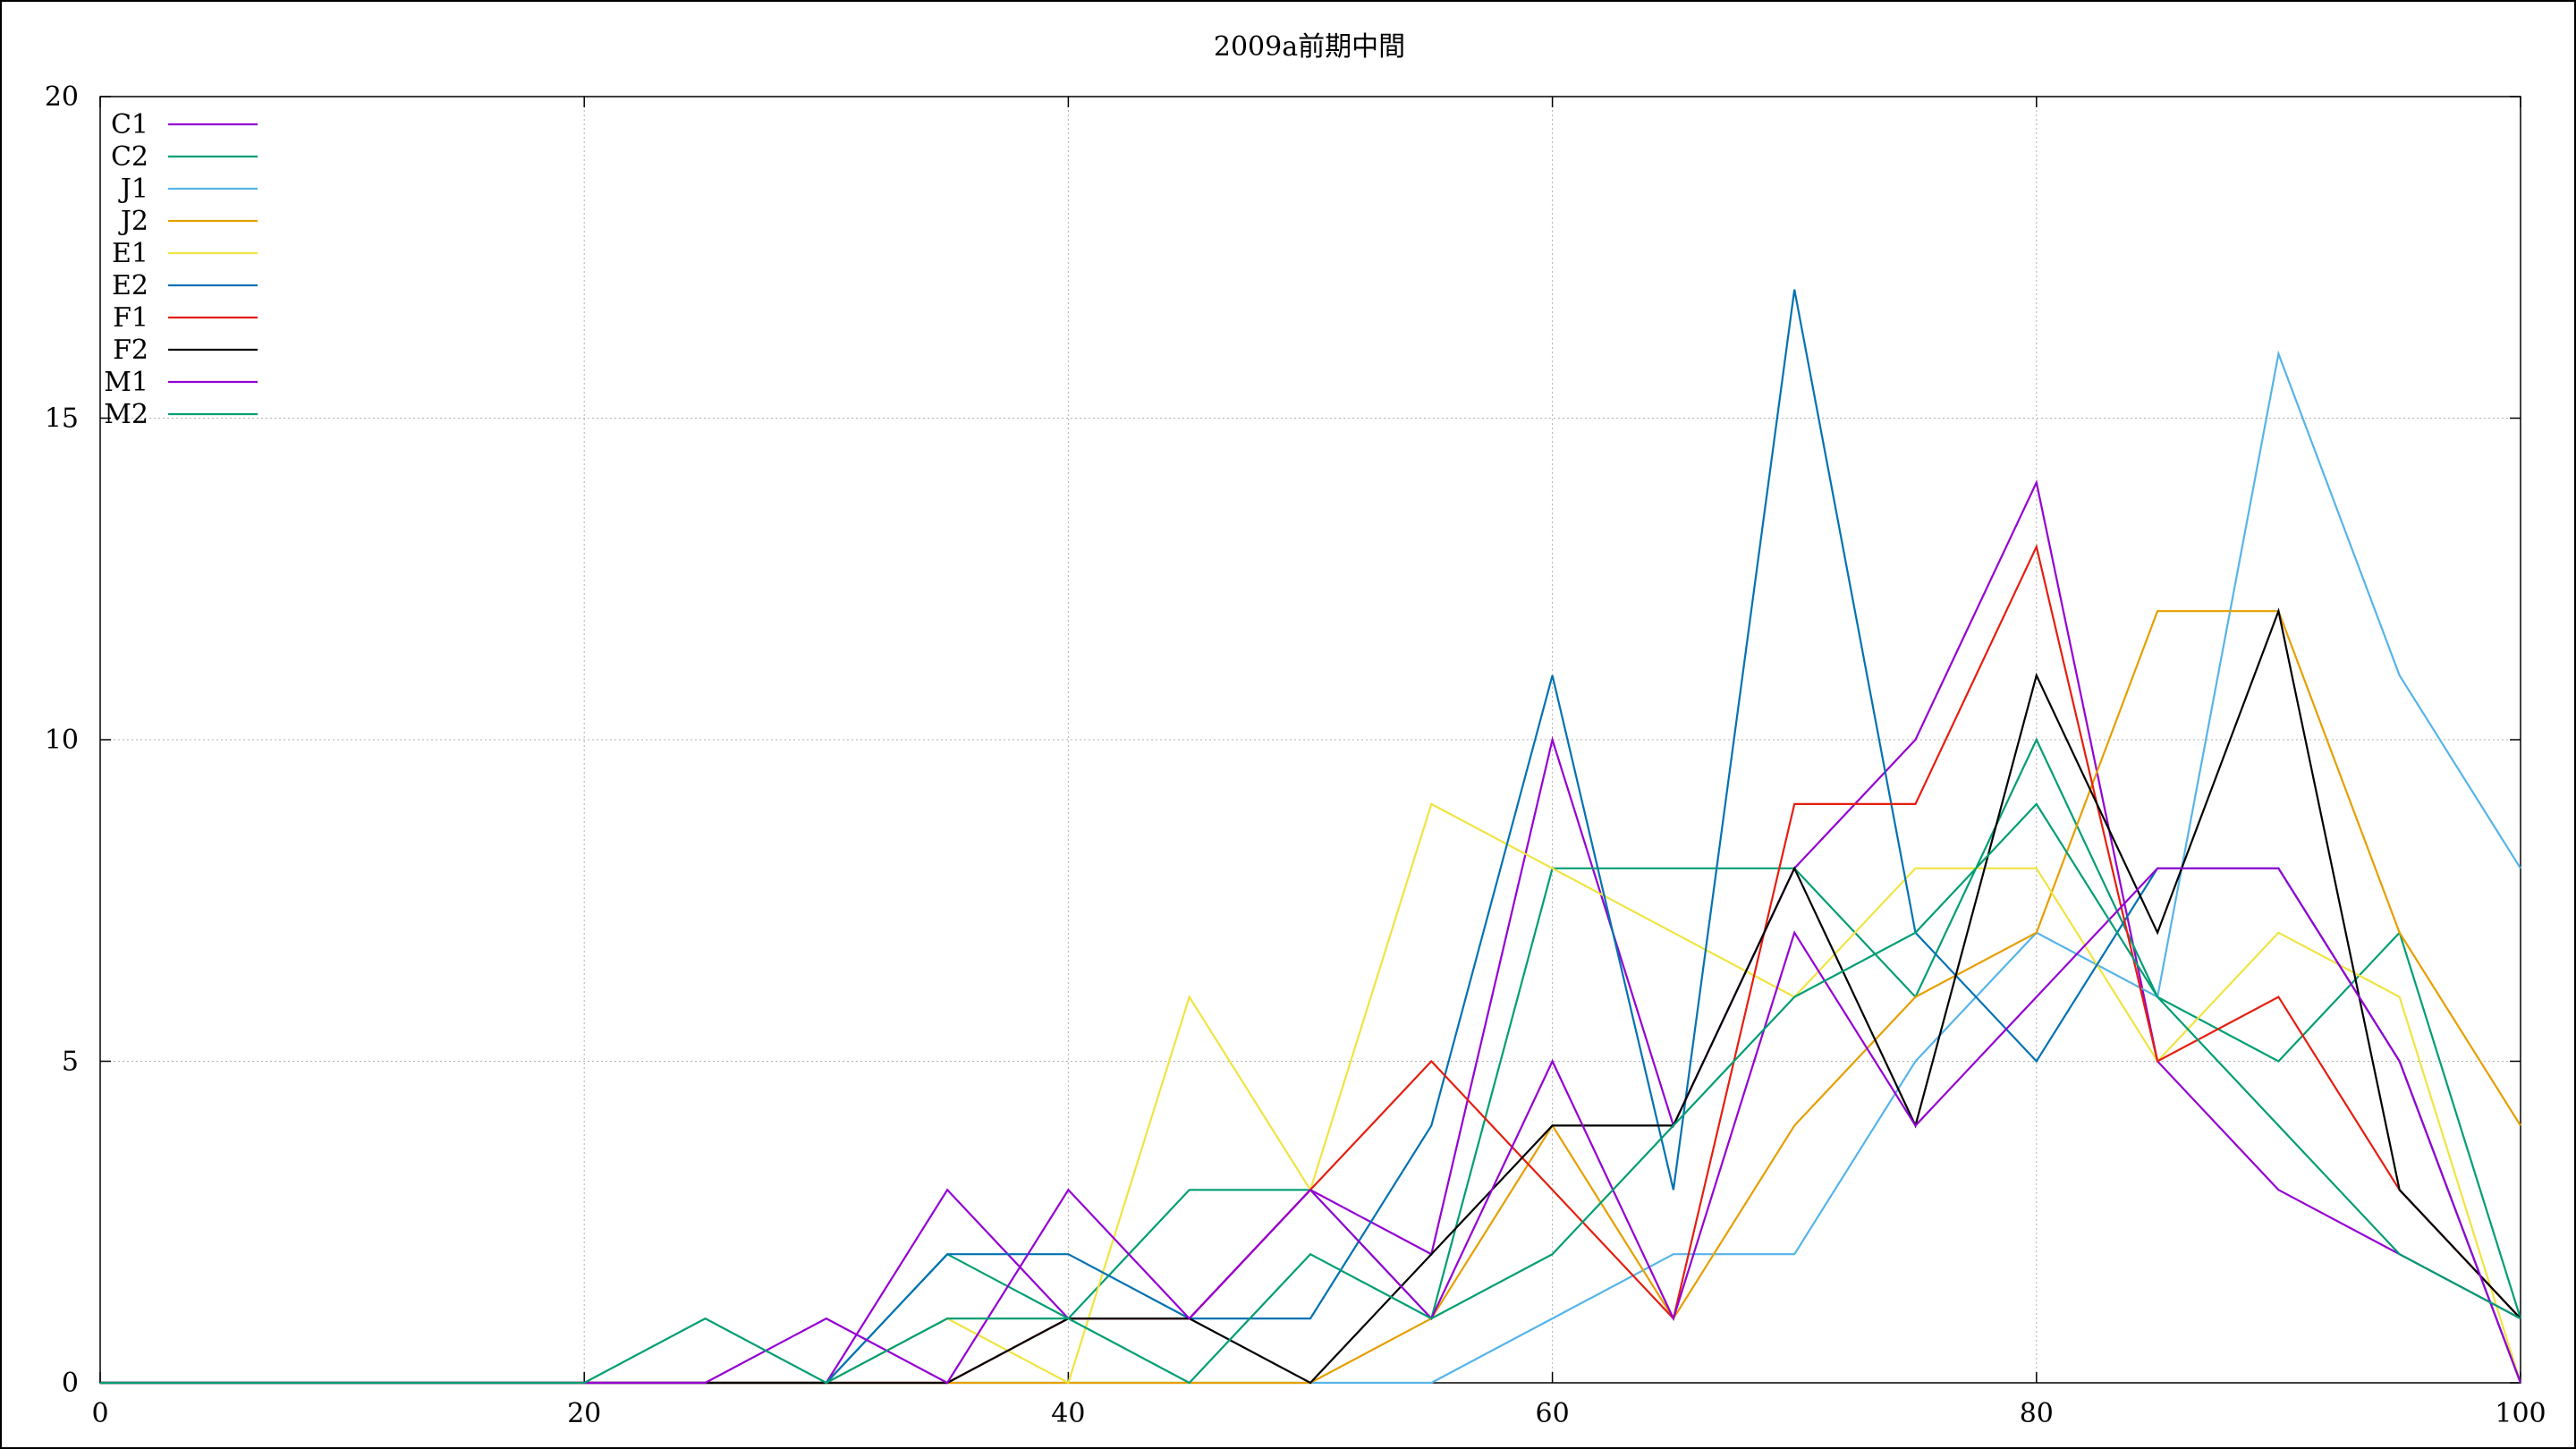 Image resolution: width=2576 pixels, height=1449 pixels. I want to click on legend-label: C1, so click(129, 124).